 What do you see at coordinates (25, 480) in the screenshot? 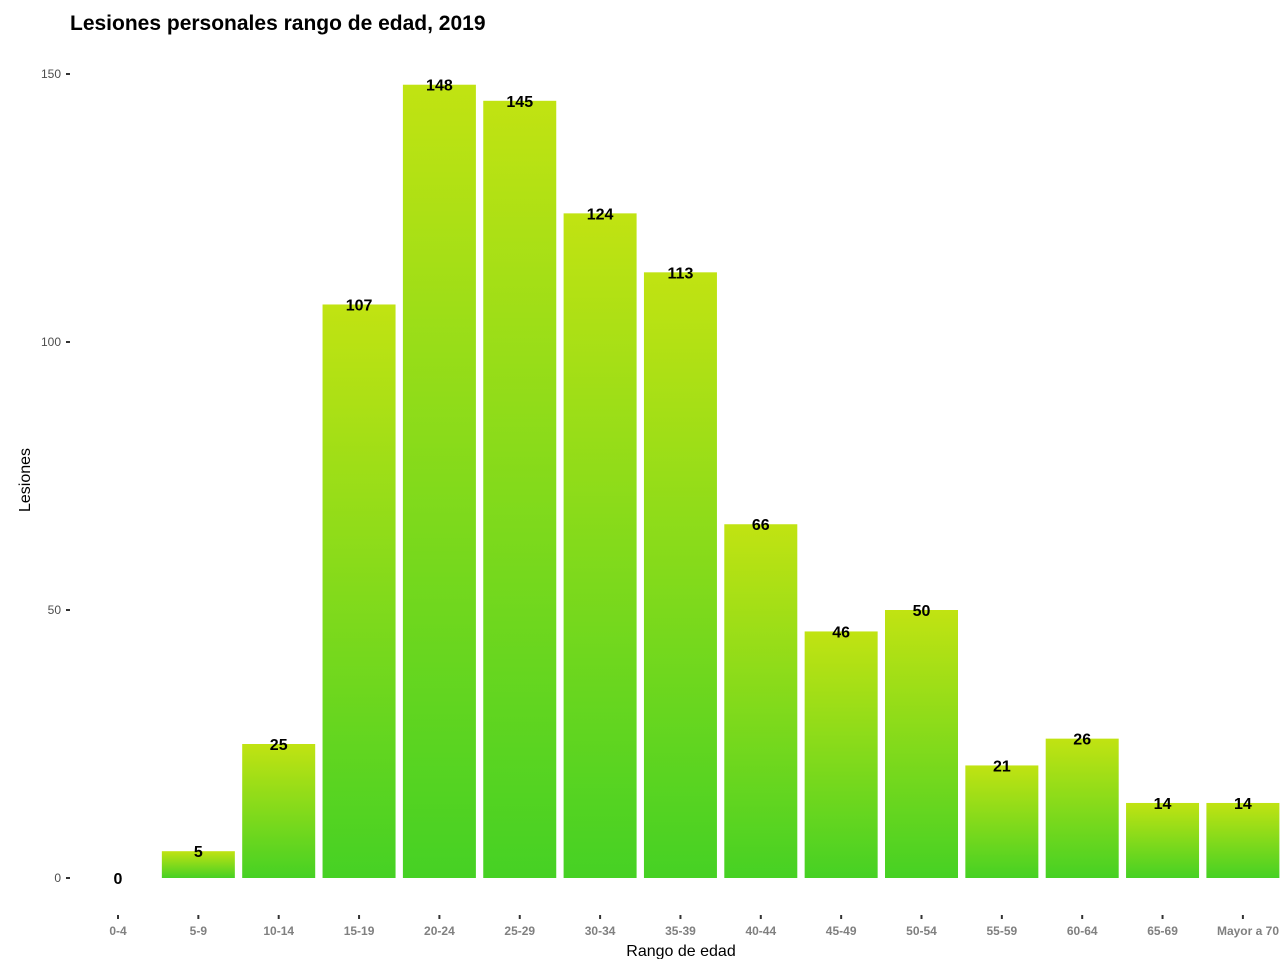
I see `y-axis-title: Lesiones` at bounding box center [25, 480].